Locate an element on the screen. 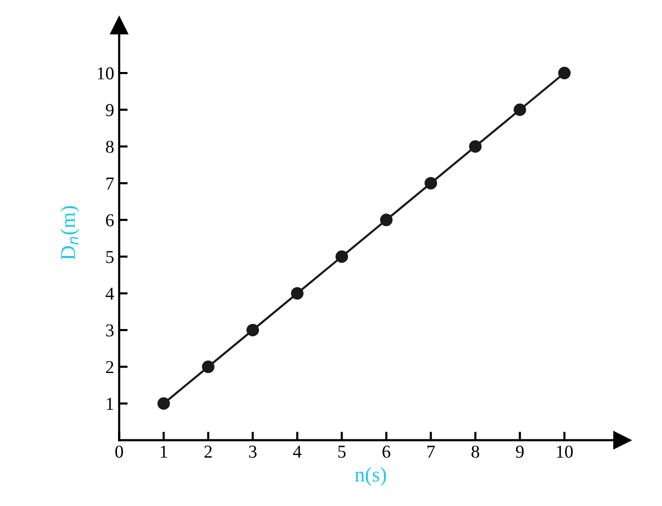 The width and height of the screenshot is (662, 506). y-tick-label: 7 is located at coordinates (110, 184).